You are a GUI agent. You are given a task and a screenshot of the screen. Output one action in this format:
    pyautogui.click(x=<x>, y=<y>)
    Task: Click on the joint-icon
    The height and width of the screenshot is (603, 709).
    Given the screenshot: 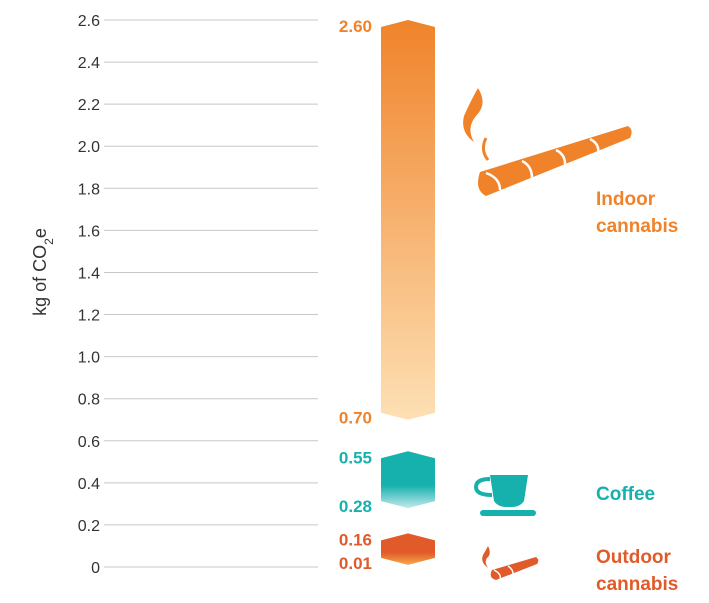 What is the action you would take?
    pyautogui.click(x=547, y=142)
    